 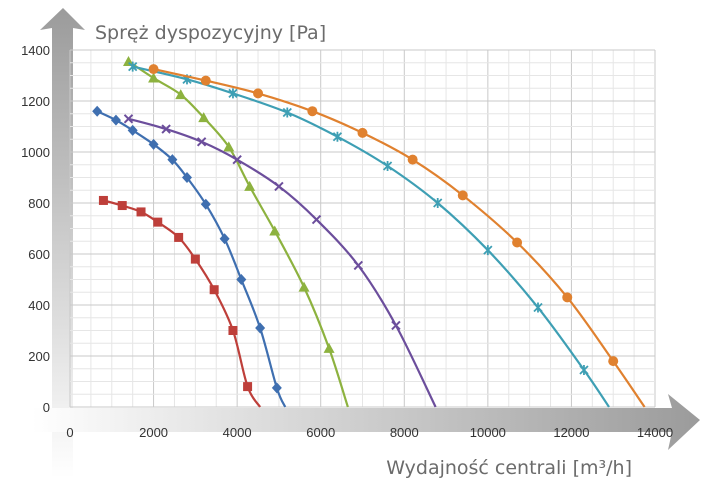 What do you see at coordinates (69, 432) in the screenshot?
I see `x-tick-label: 0` at bounding box center [69, 432].